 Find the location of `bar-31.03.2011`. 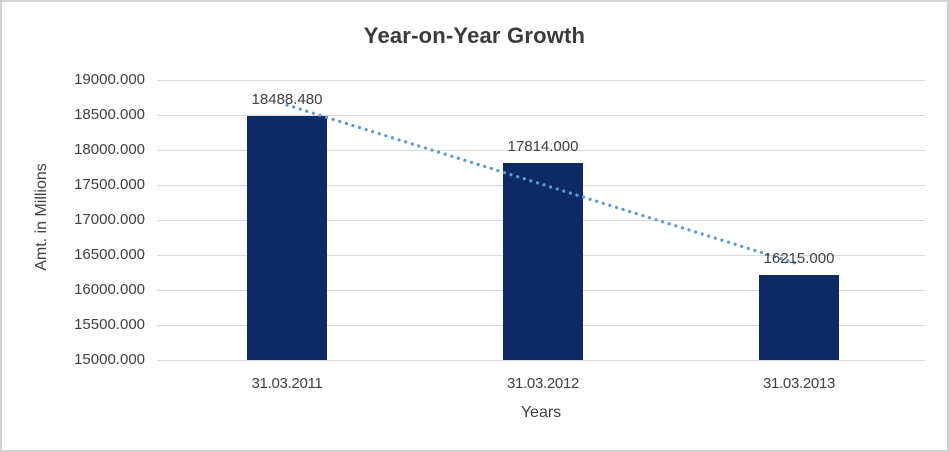

bar-31.03.2011 is located at coordinates (287, 238).